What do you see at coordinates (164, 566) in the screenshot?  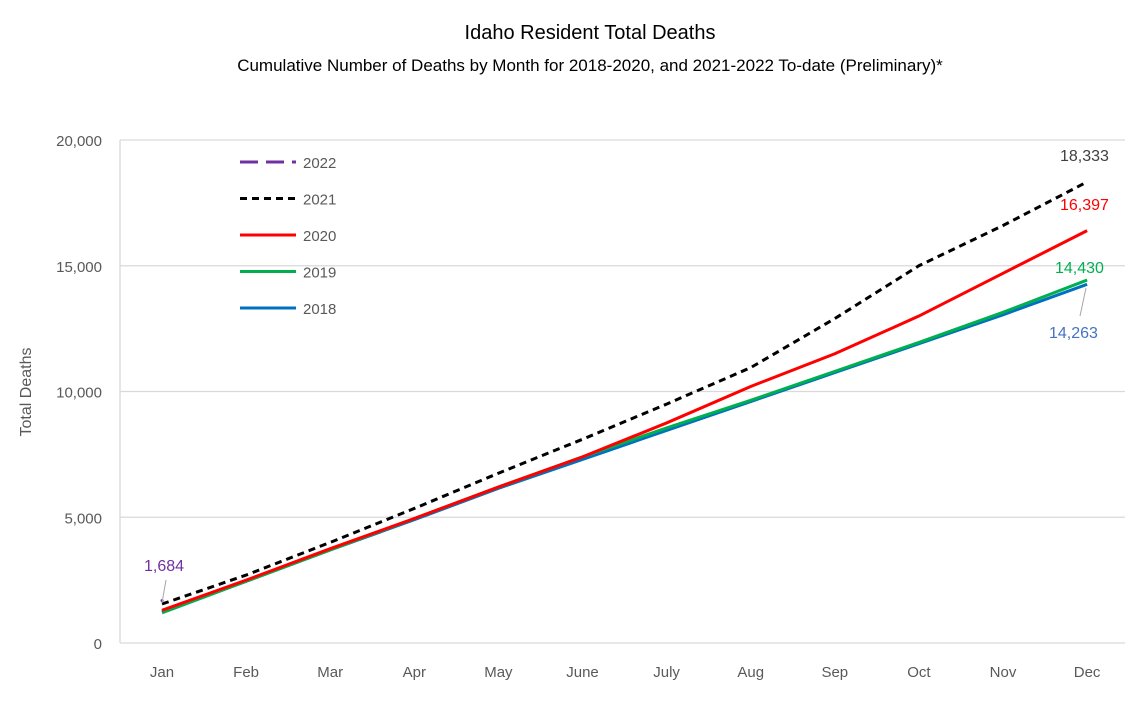 I see `data-label-2022: 1,684` at bounding box center [164, 566].